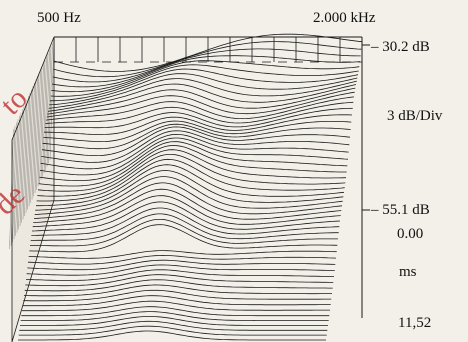  What do you see at coordinates (344, 18) in the screenshot?
I see `x-label-right: 2.000 kHz` at bounding box center [344, 18].